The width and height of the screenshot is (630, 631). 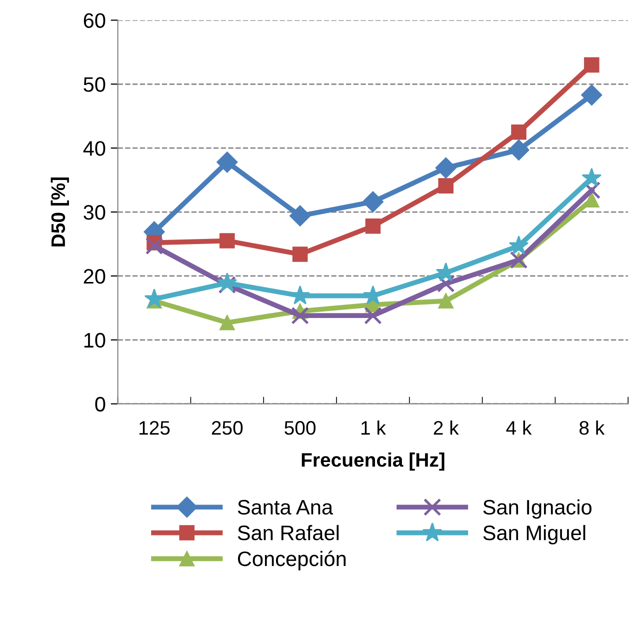 I want to click on y-tick-label: 60, so click(x=95, y=20).